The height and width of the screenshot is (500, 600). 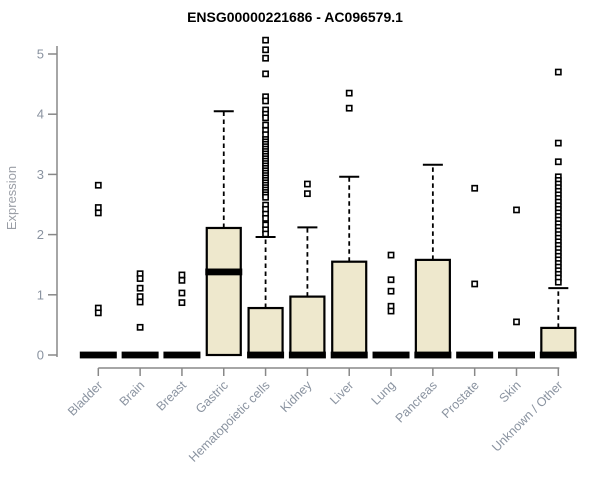 I want to click on box-group-prostate, so click(x=475, y=271).